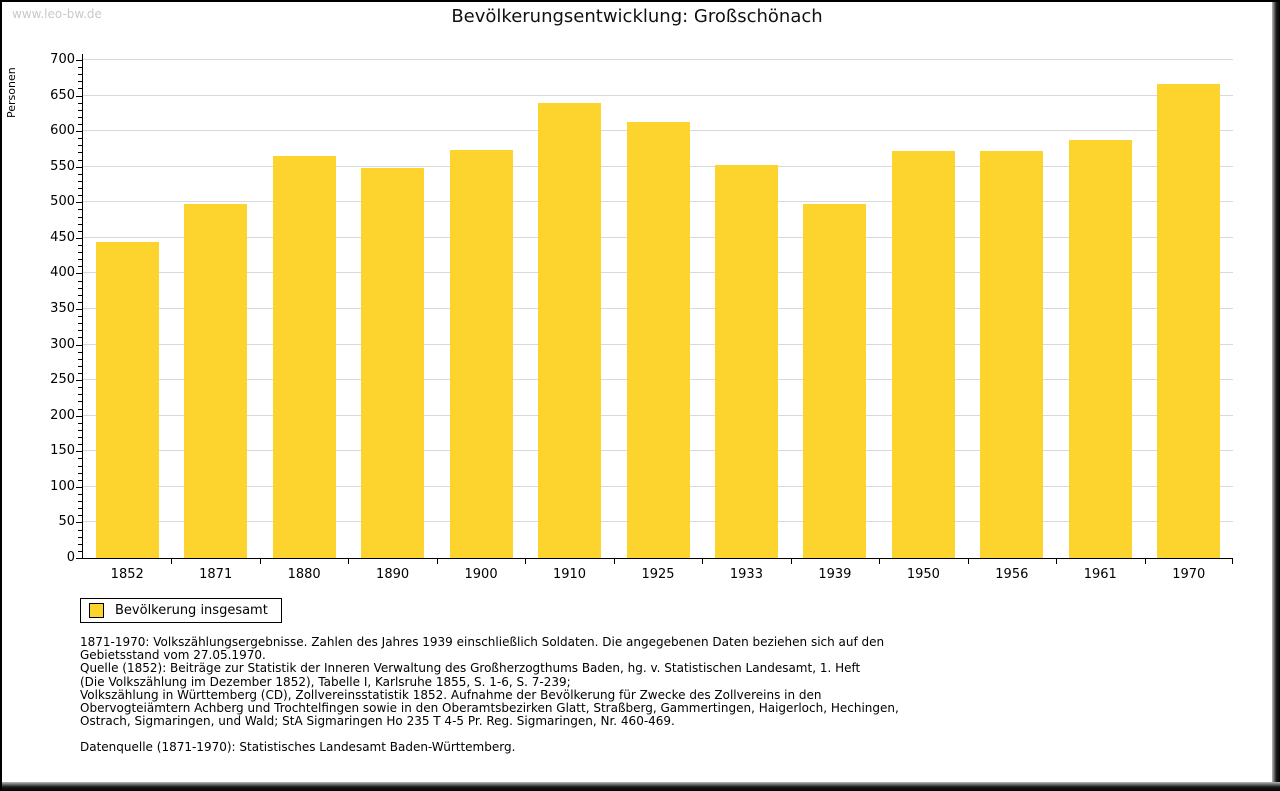 The width and height of the screenshot is (1280, 791). I want to click on y-tick-label-150: 150, so click(62, 451).